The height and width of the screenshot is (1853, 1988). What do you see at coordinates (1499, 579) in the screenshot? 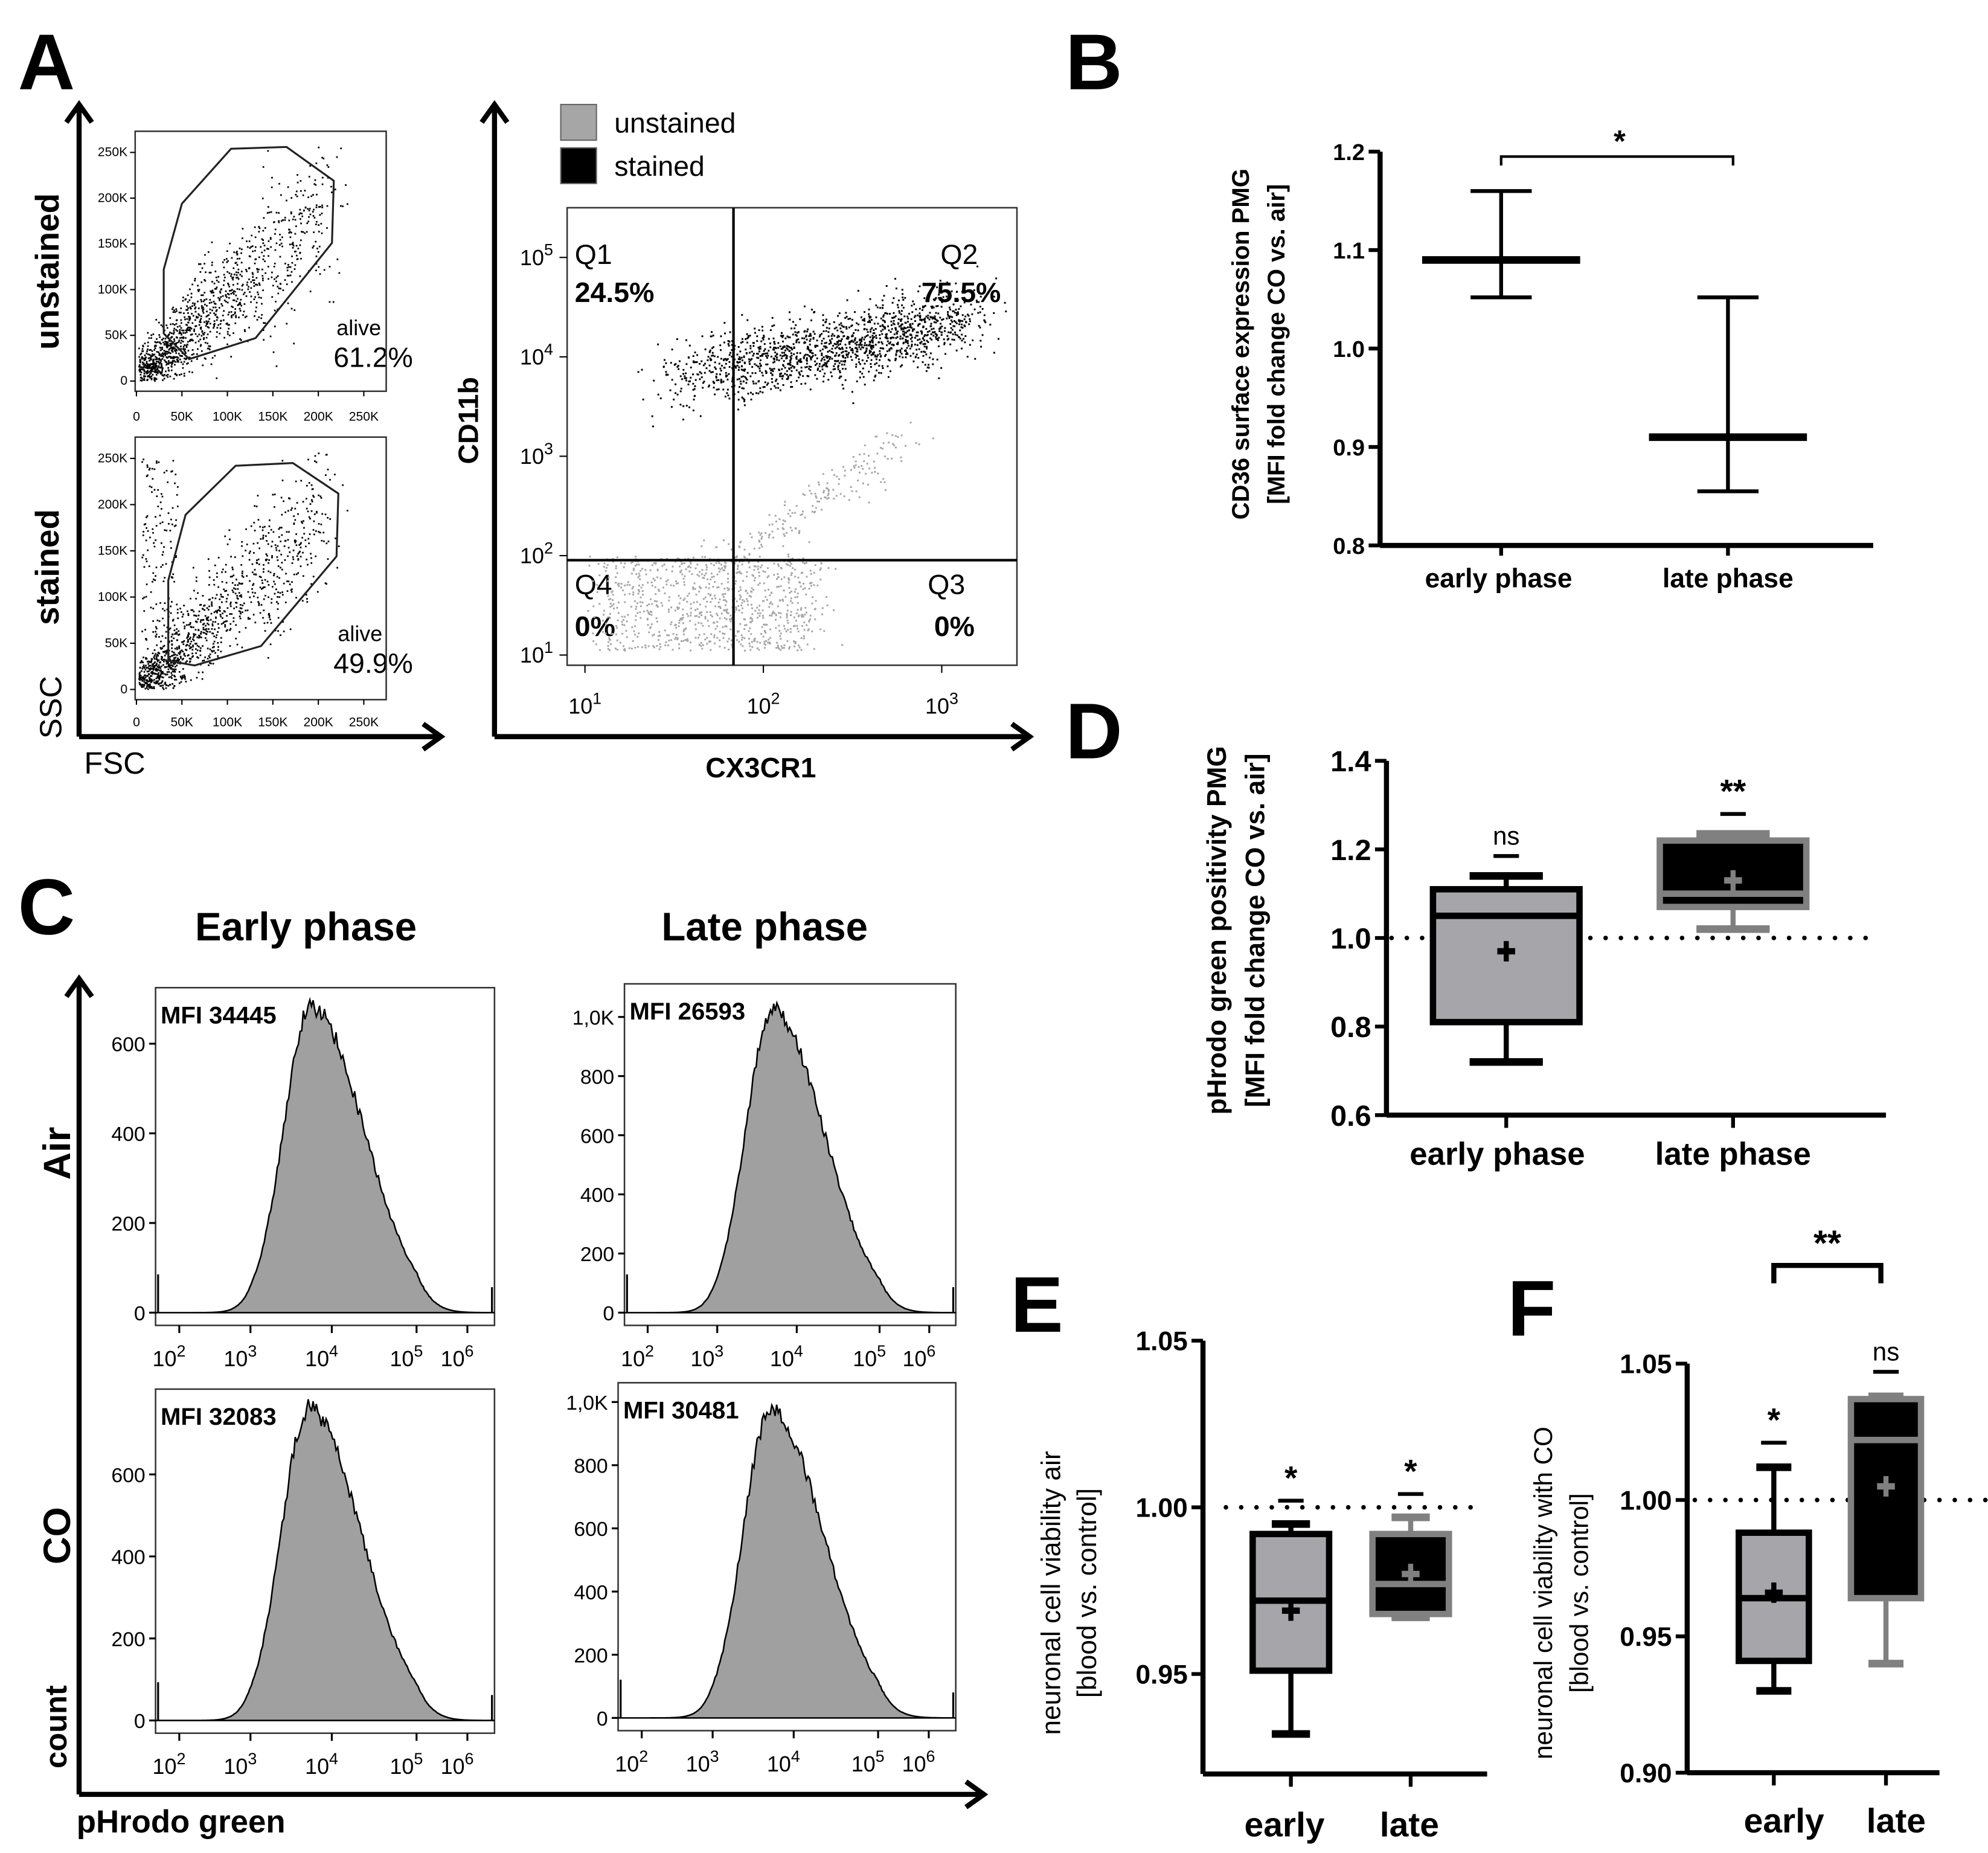
I see `b-x-label-early: early phase` at bounding box center [1499, 579].